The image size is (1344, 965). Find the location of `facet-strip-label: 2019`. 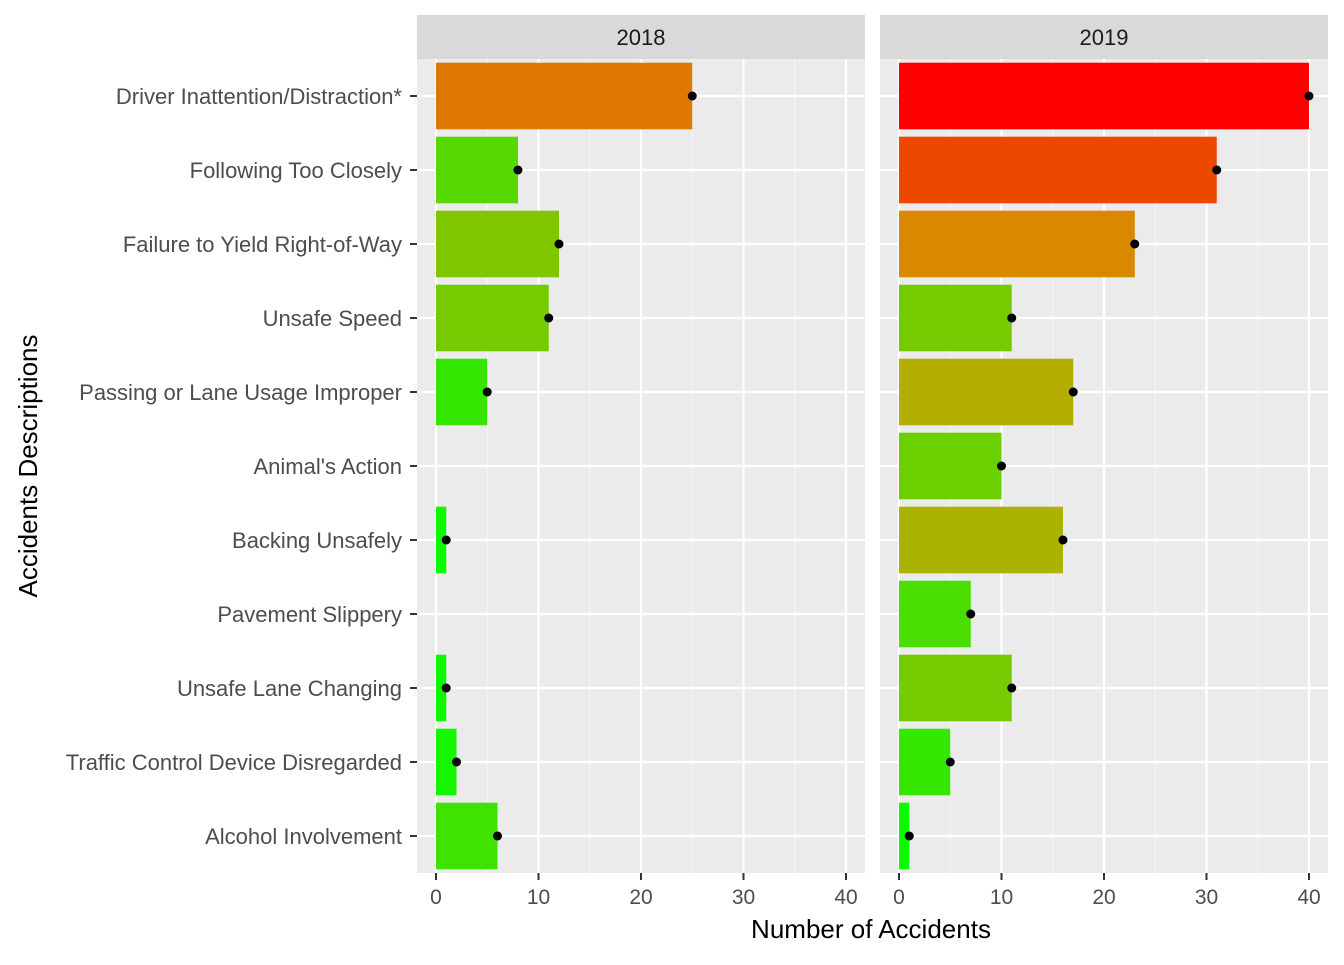

facet-strip-label: 2019 is located at coordinates (1104, 37).